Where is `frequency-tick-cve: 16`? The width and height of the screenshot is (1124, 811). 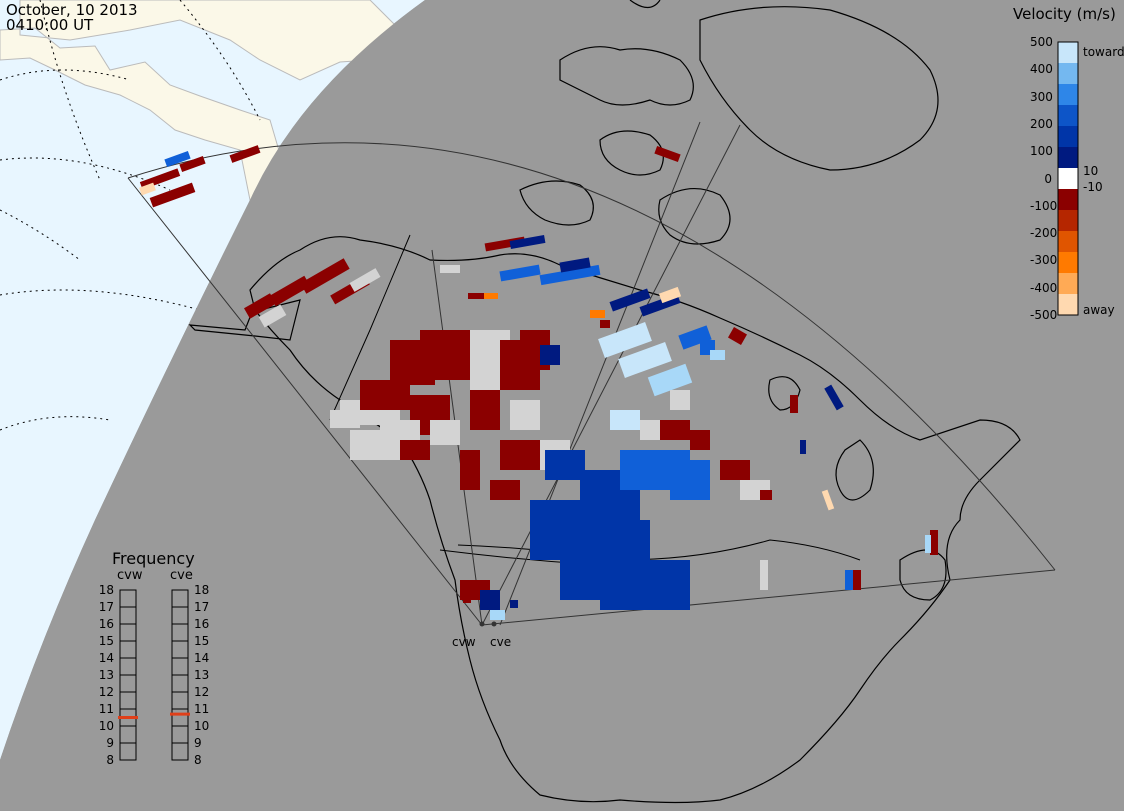
frequency-tick-cve: 16 is located at coordinates (202, 624).